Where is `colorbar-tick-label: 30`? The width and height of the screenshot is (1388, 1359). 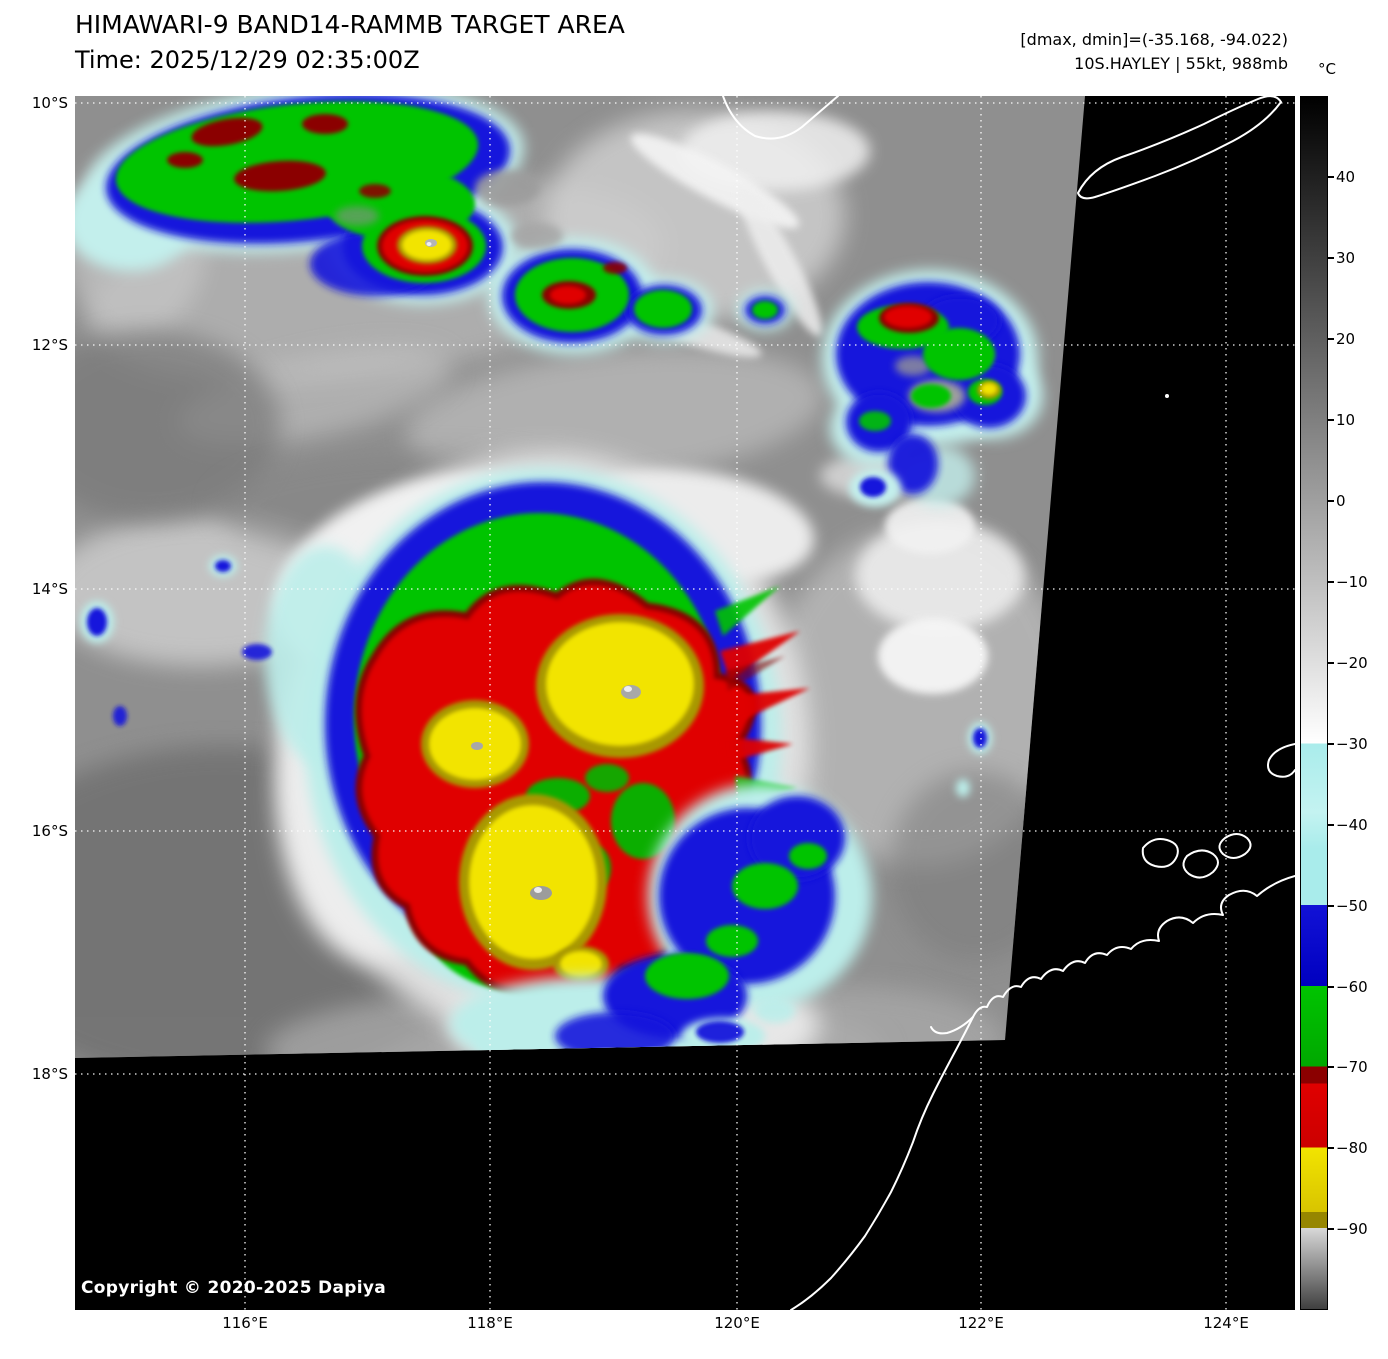
colorbar-tick-label: 30 is located at coordinates (1346, 258).